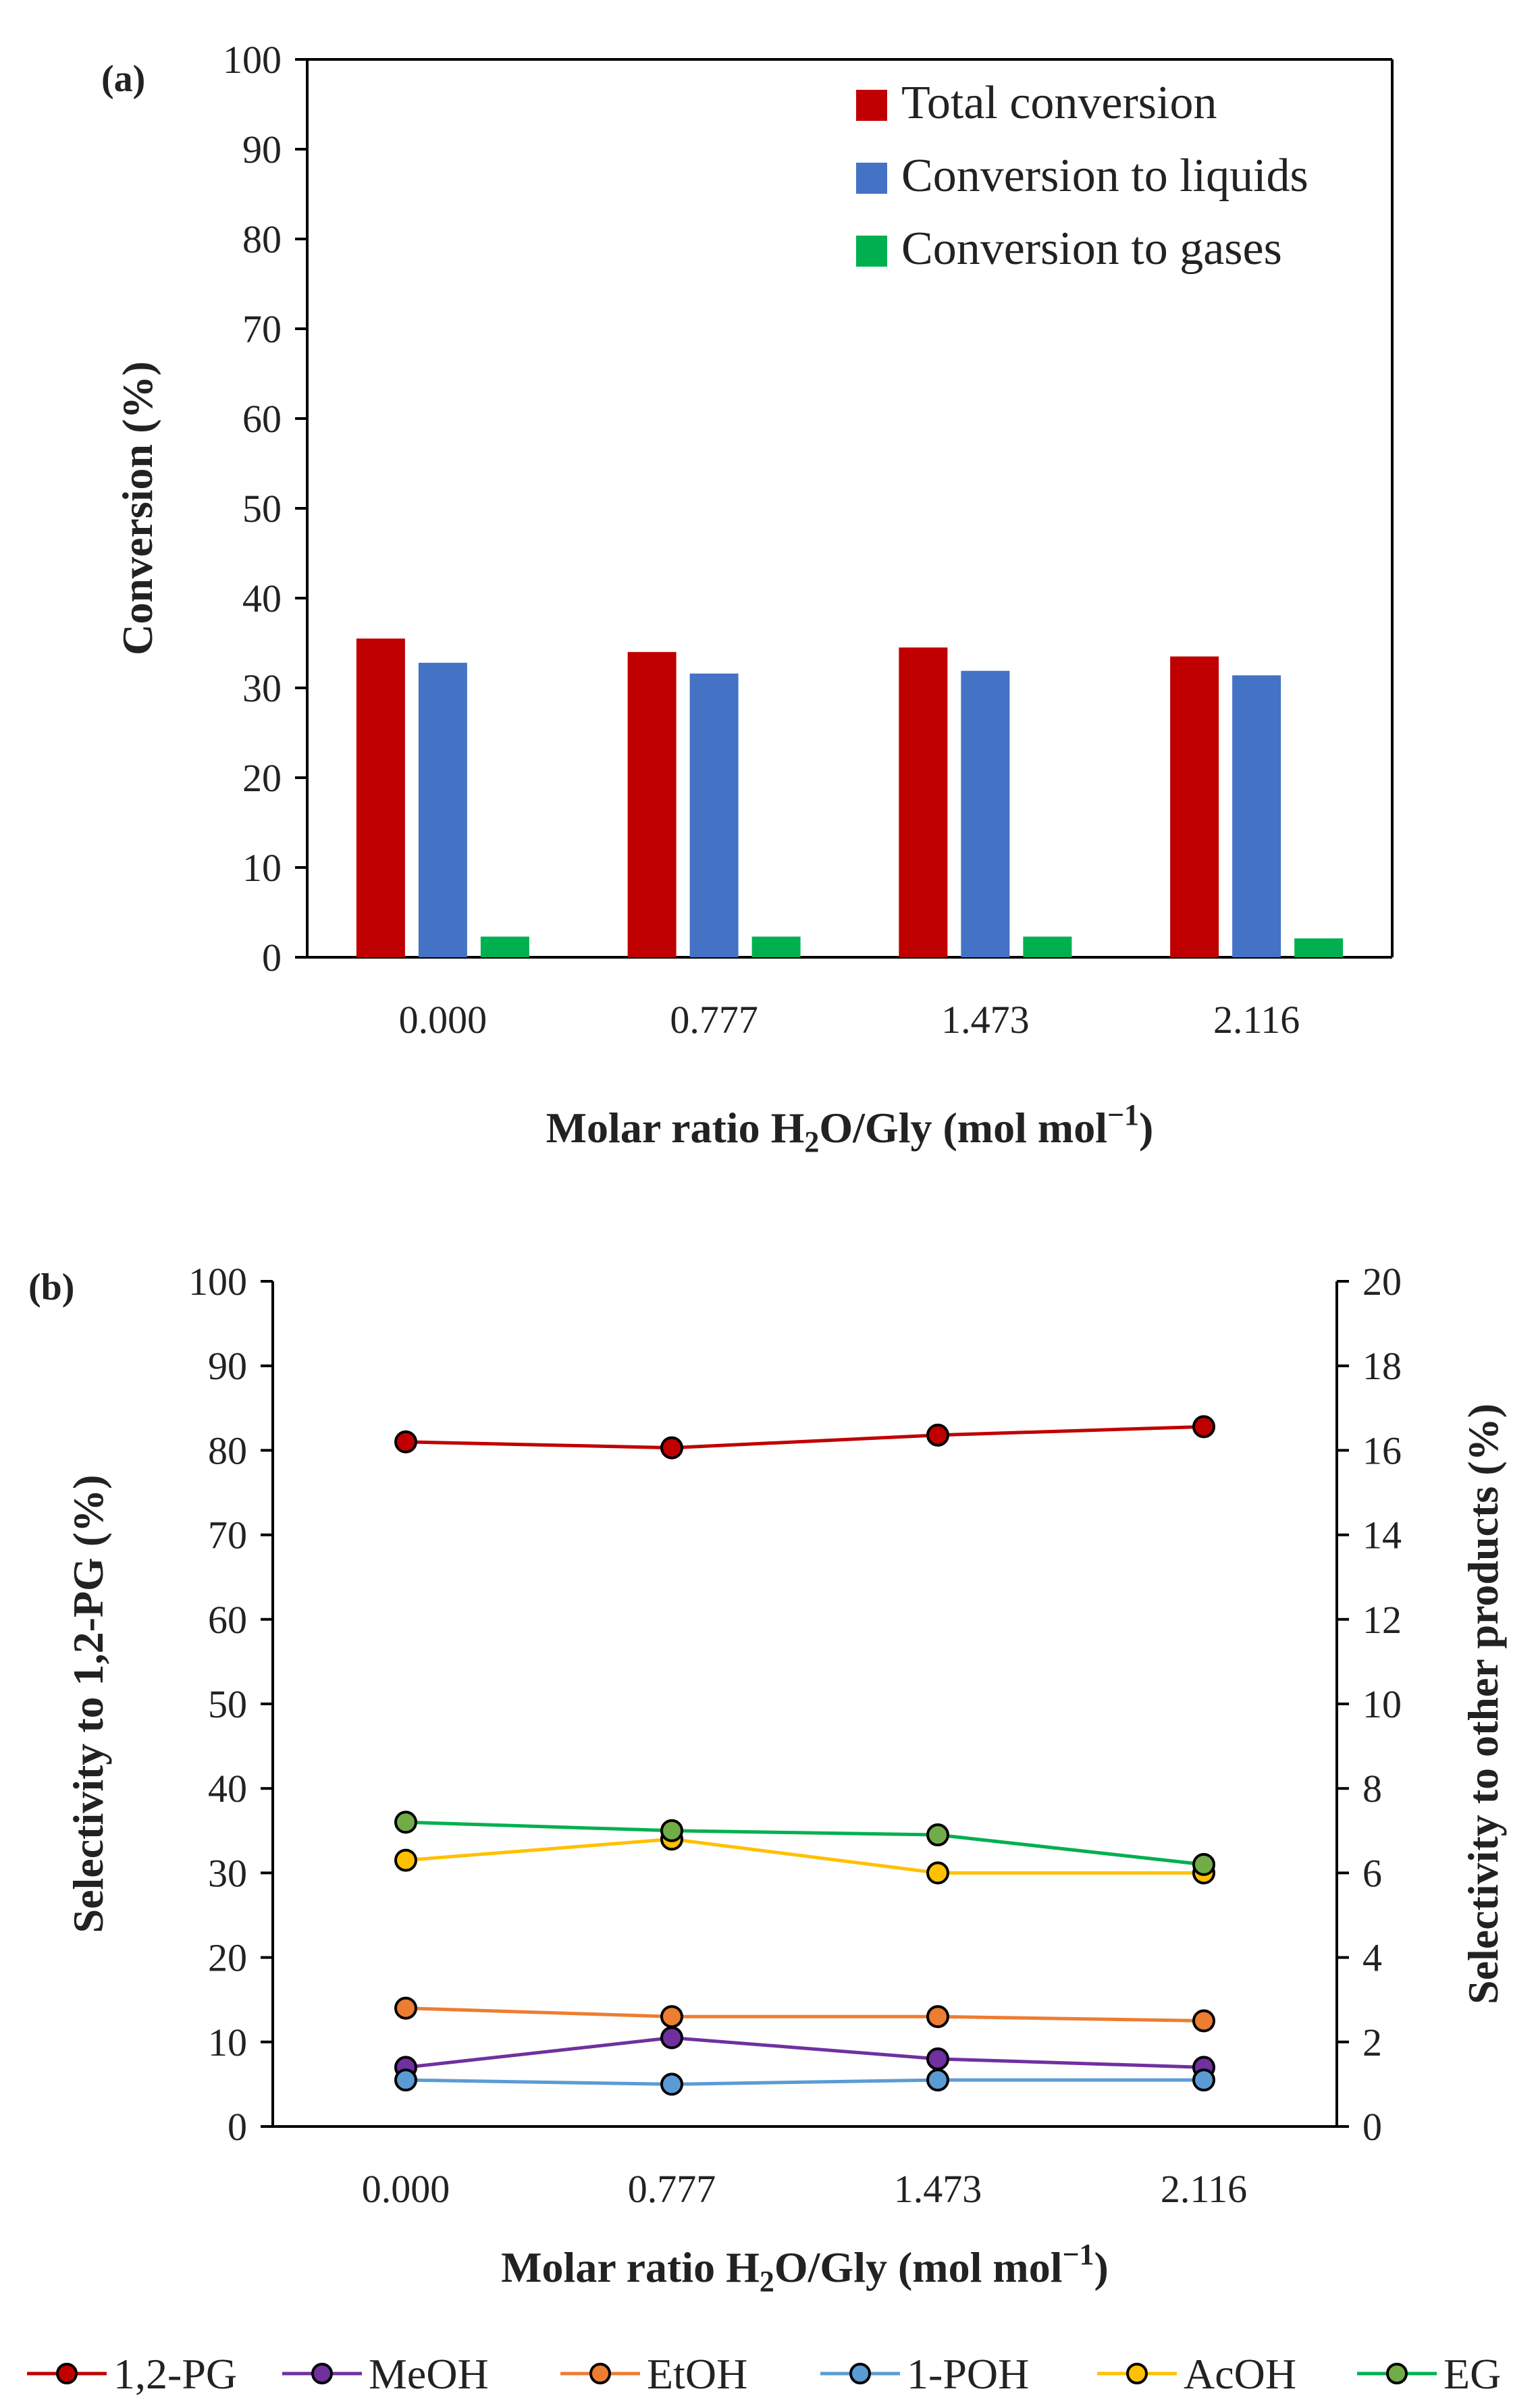 The height and width of the screenshot is (2408, 1536). What do you see at coordinates (1382, 1366) in the screenshot?
I see `y2-tick-label: 18` at bounding box center [1382, 1366].